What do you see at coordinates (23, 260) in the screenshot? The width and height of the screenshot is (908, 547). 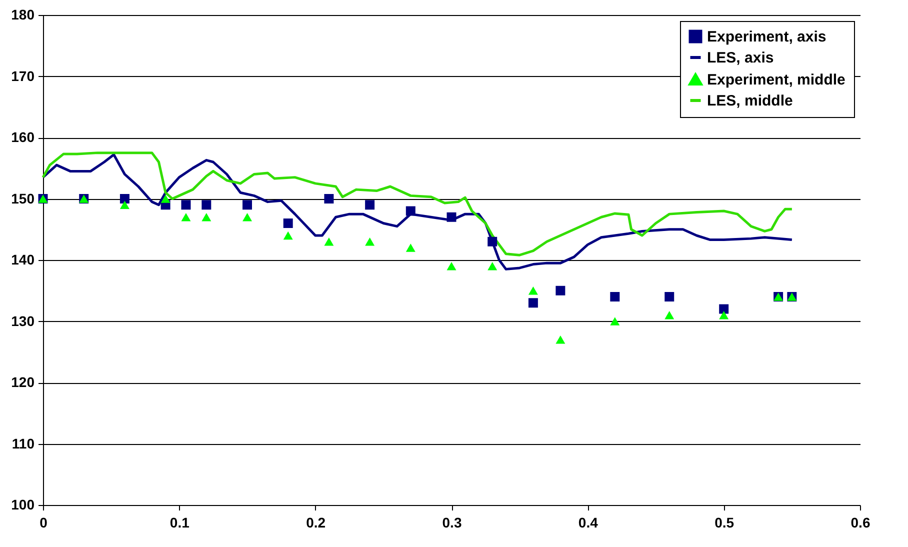 I see `y-tick-label: 140` at bounding box center [23, 260].